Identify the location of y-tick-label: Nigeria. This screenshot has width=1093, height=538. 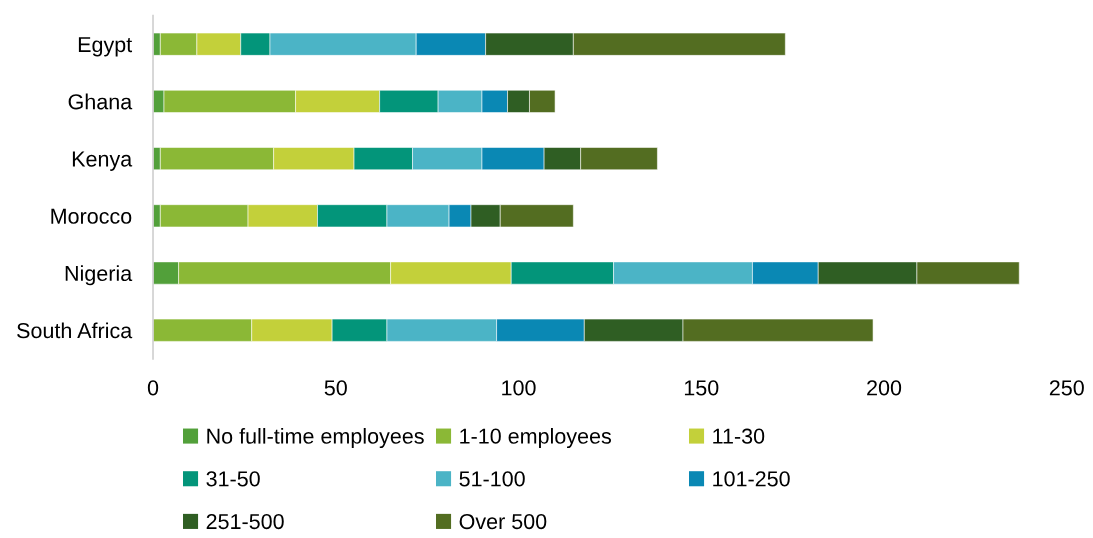
(99, 275).